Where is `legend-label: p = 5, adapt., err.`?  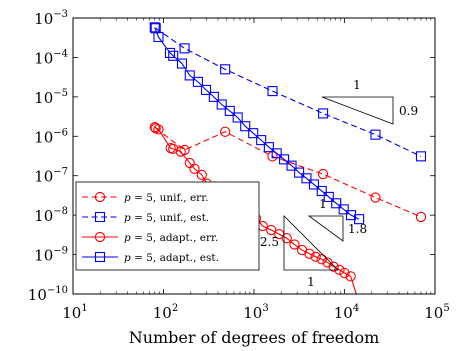 legend-label: p = 5, adapt., err. is located at coordinates (171, 238).